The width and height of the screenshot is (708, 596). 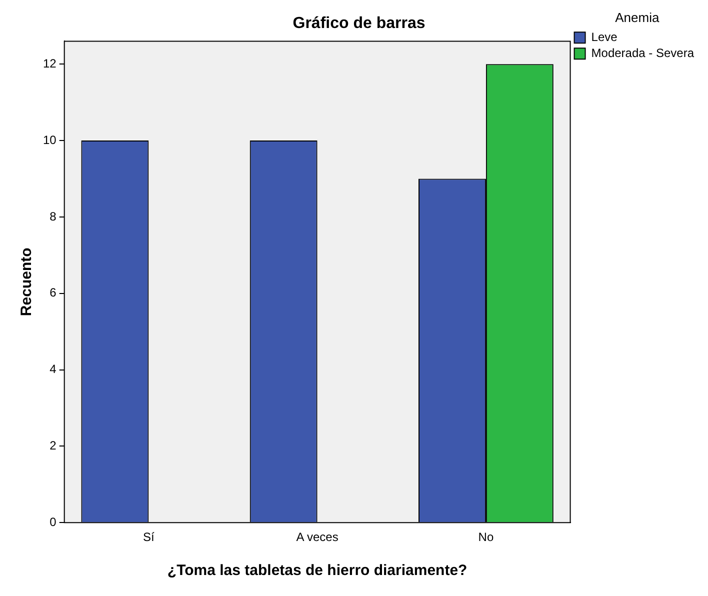 What do you see at coordinates (49, 63) in the screenshot?
I see `y-tick-label: 12` at bounding box center [49, 63].